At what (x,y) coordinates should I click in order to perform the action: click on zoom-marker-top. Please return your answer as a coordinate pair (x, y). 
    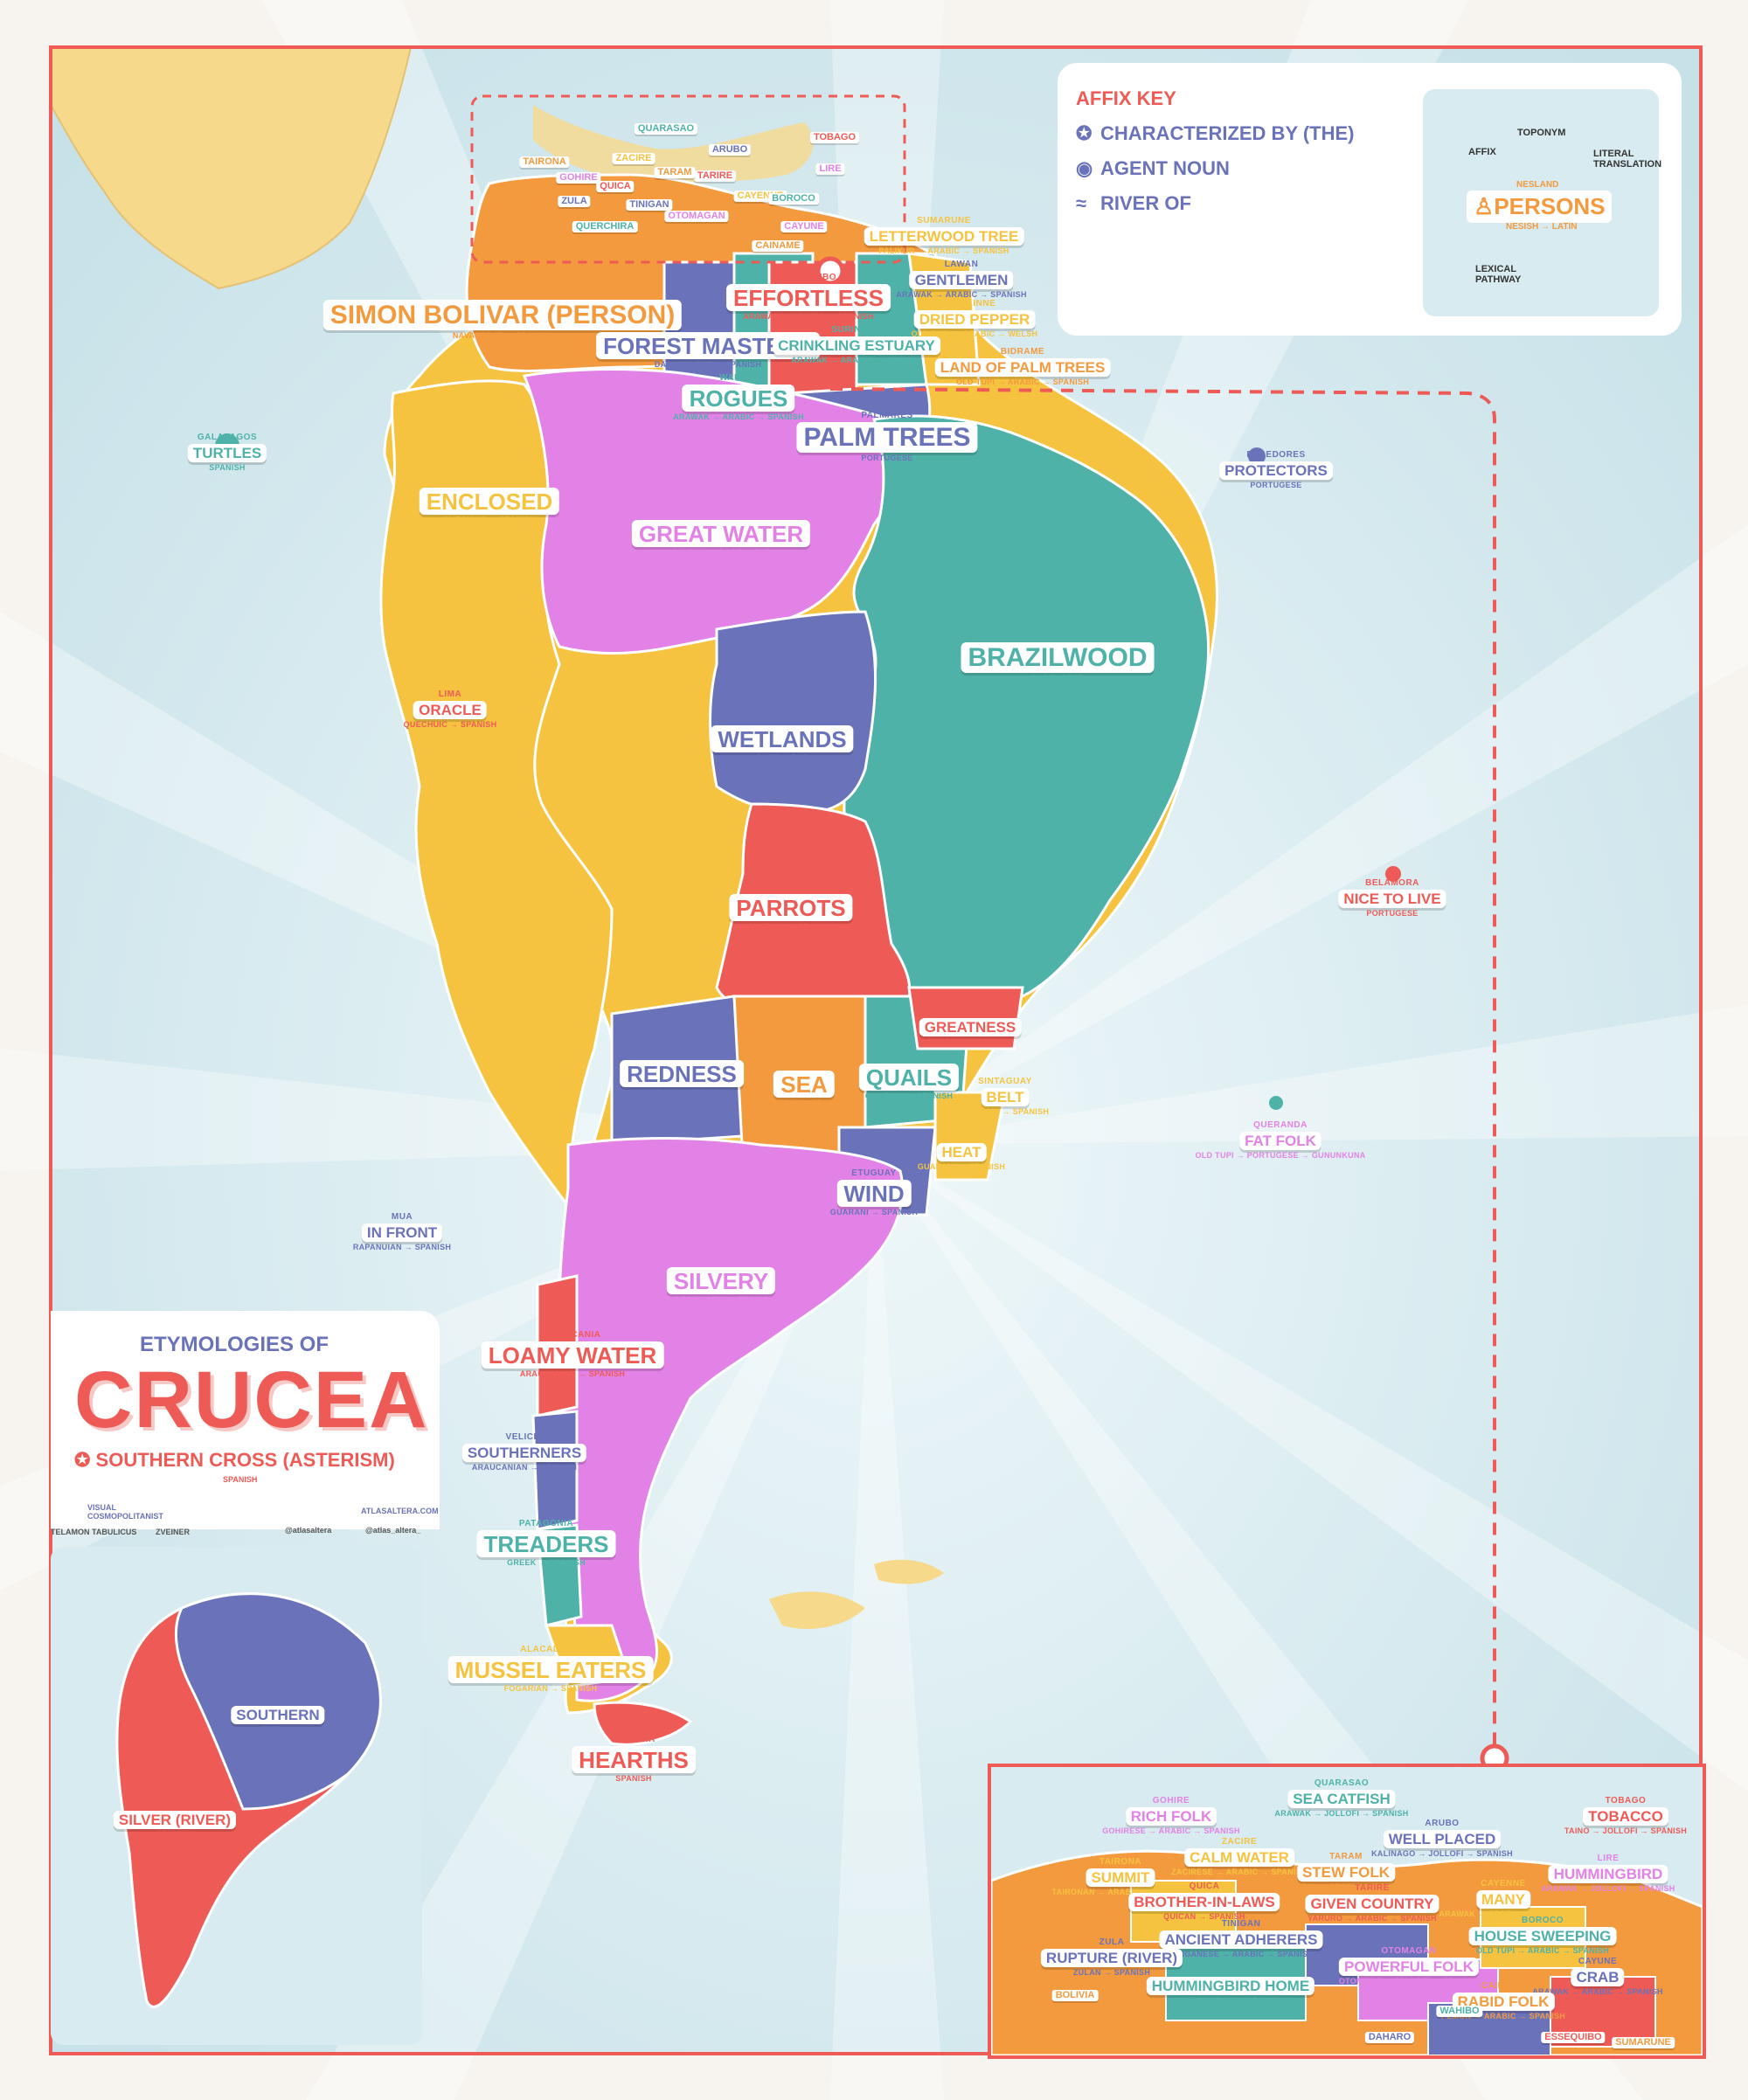
    Looking at the image, I should click on (830, 271).